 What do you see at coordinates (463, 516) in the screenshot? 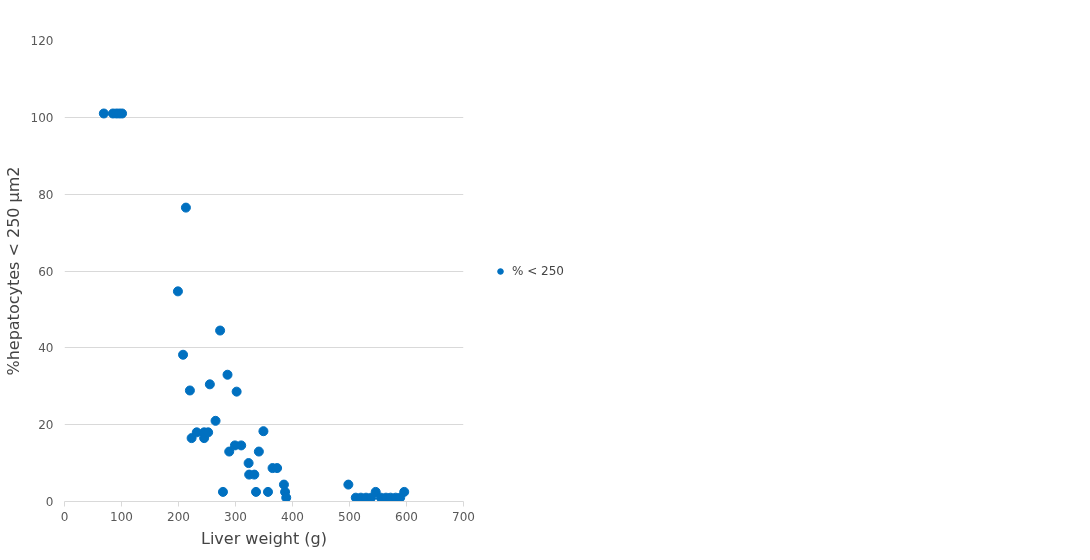
I see `x-tick-label: 700` at bounding box center [463, 516].